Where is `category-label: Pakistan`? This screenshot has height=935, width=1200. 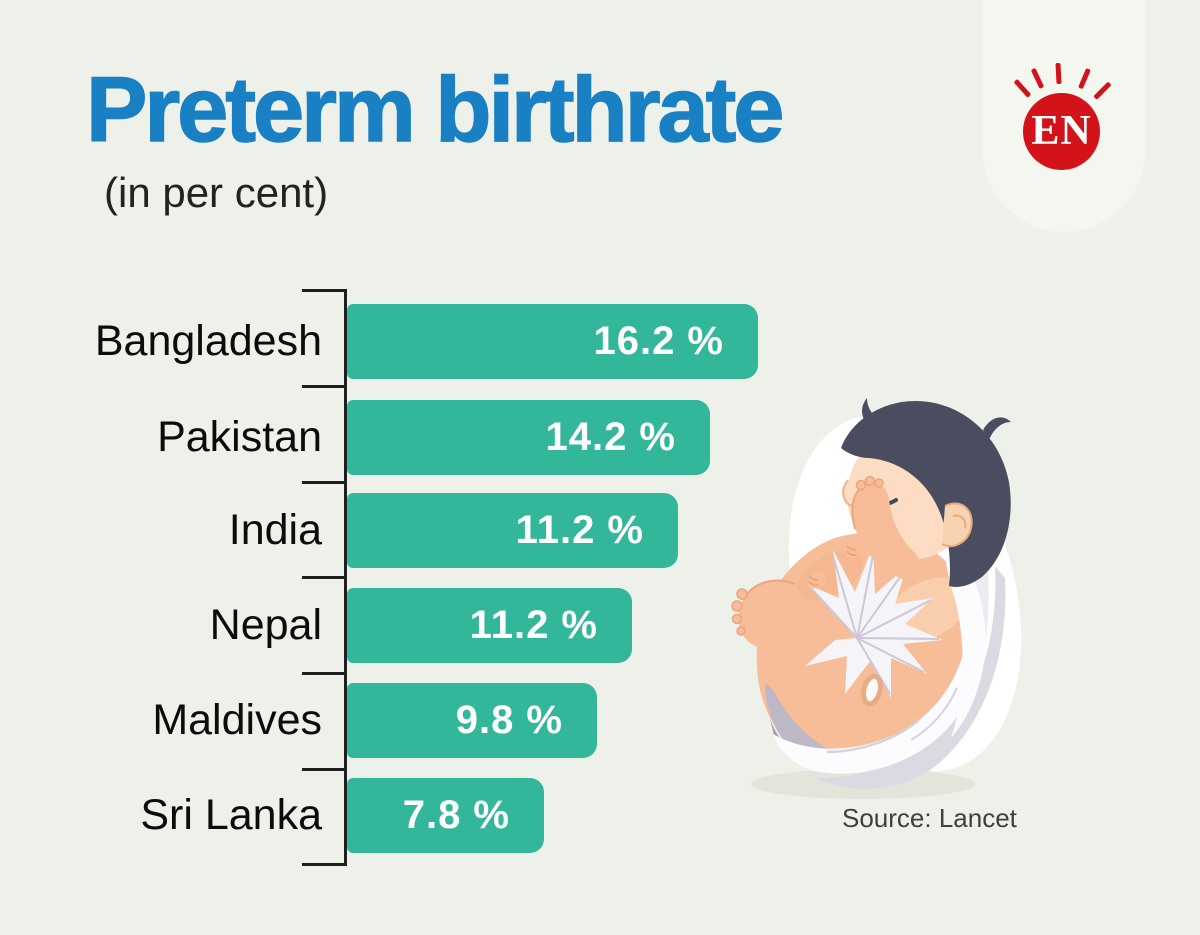
category-label: Pakistan is located at coordinates (239, 437).